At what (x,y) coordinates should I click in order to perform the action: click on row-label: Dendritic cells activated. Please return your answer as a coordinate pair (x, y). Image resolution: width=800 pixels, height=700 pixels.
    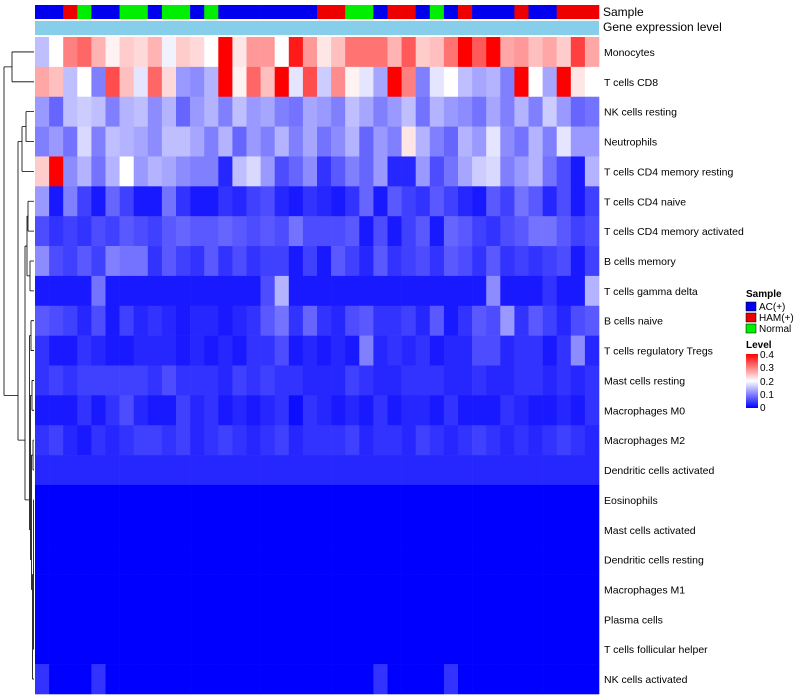
    Looking at the image, I should click on (659, 471).